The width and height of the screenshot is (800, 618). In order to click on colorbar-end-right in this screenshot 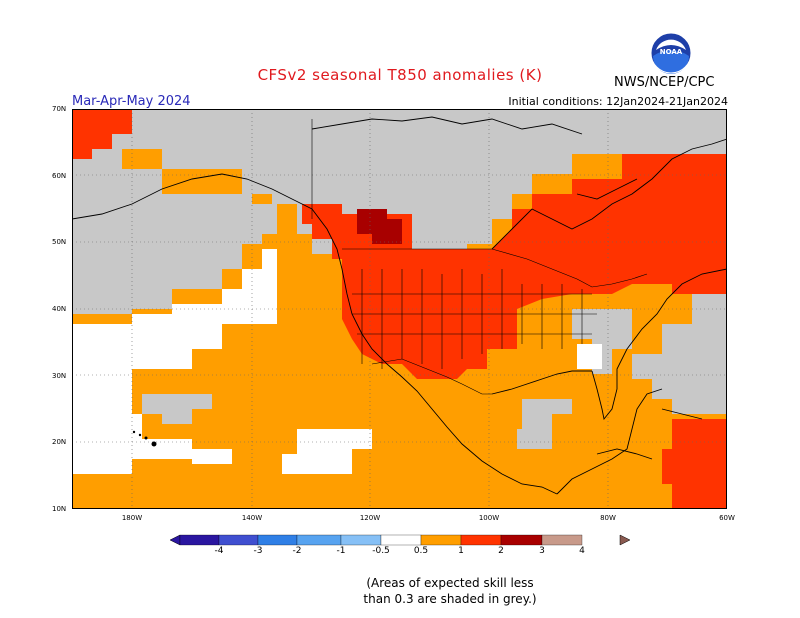, I will do `click(624, 540)`.